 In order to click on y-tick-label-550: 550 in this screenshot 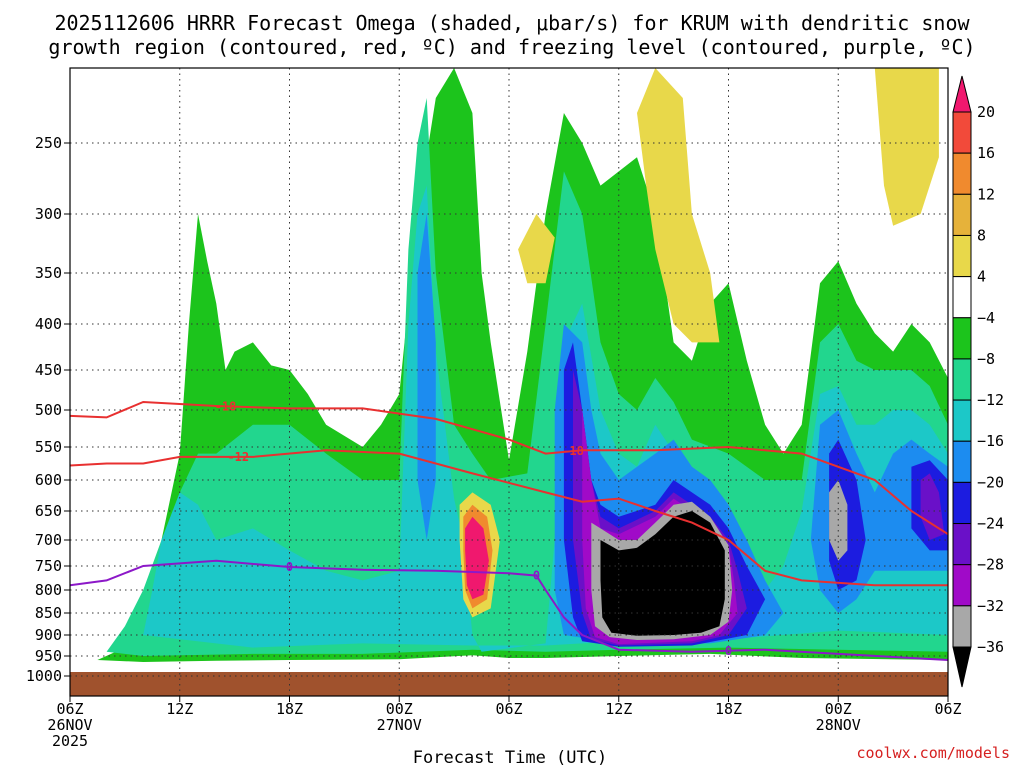, I will do `click(48, 447)`.